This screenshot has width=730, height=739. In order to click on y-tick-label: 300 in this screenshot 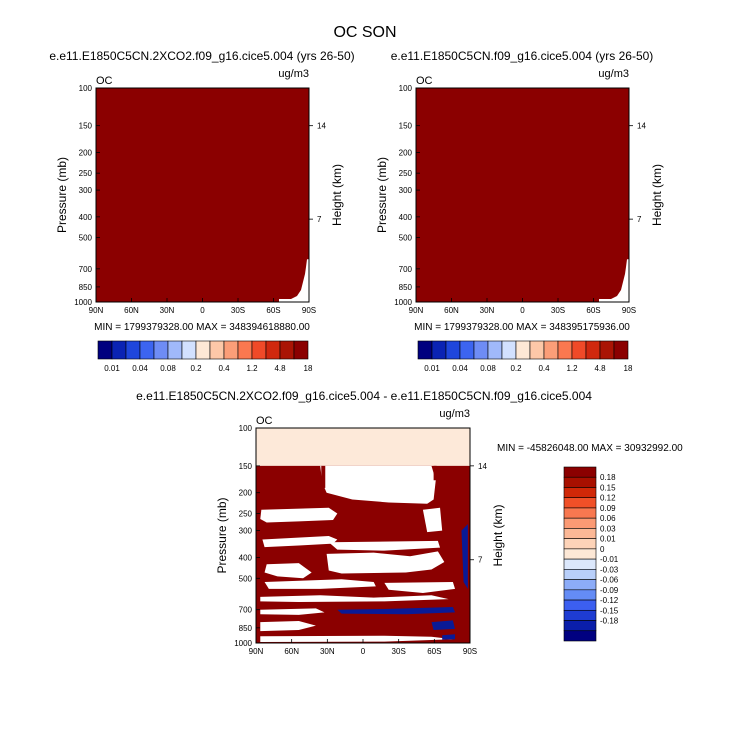, I will do `click(406, 190)`.